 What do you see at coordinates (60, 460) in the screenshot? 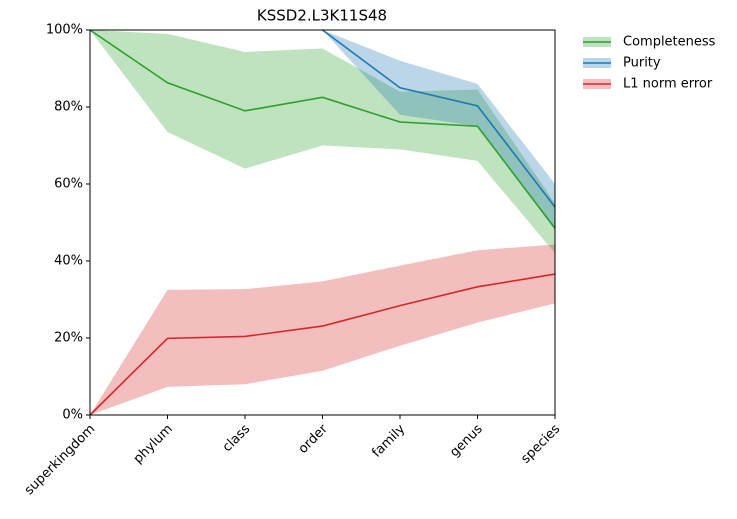
I see `x-tick-label: superkingdom` at bounding box center [60, 460].